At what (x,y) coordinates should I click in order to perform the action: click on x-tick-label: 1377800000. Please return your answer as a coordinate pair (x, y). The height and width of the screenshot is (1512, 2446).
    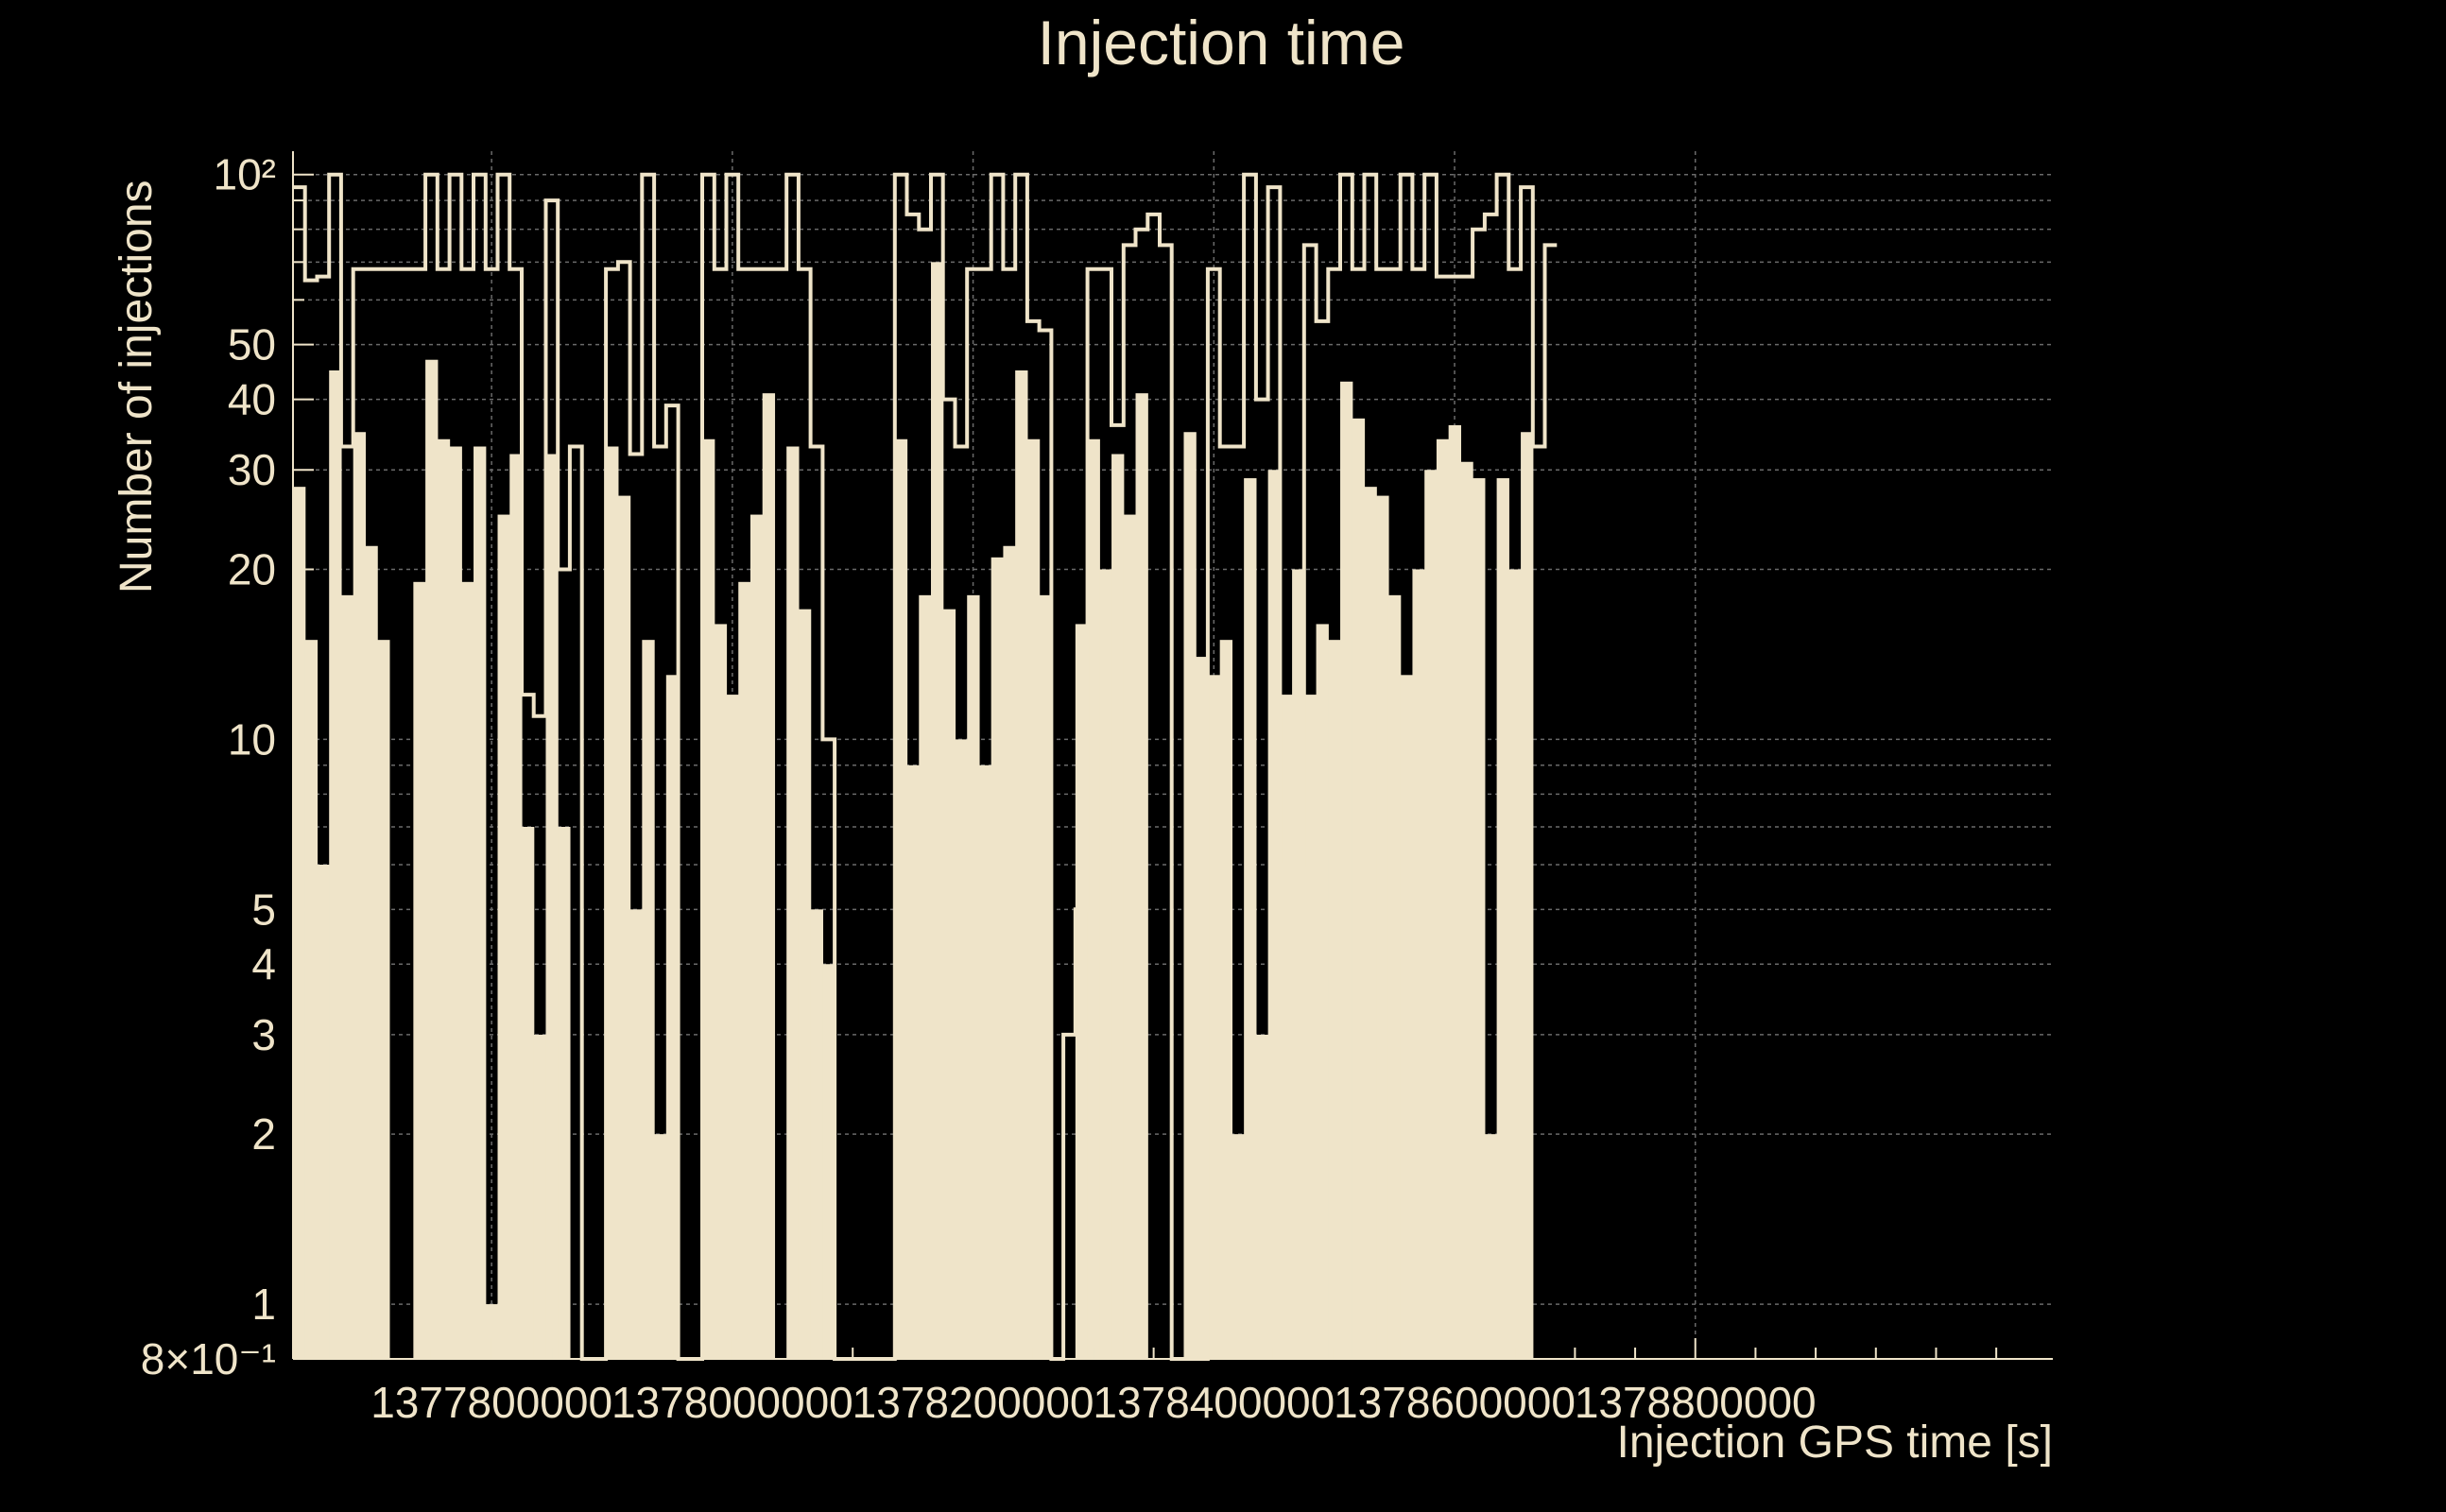
    Looking at the image, I should click on (491, 1402).